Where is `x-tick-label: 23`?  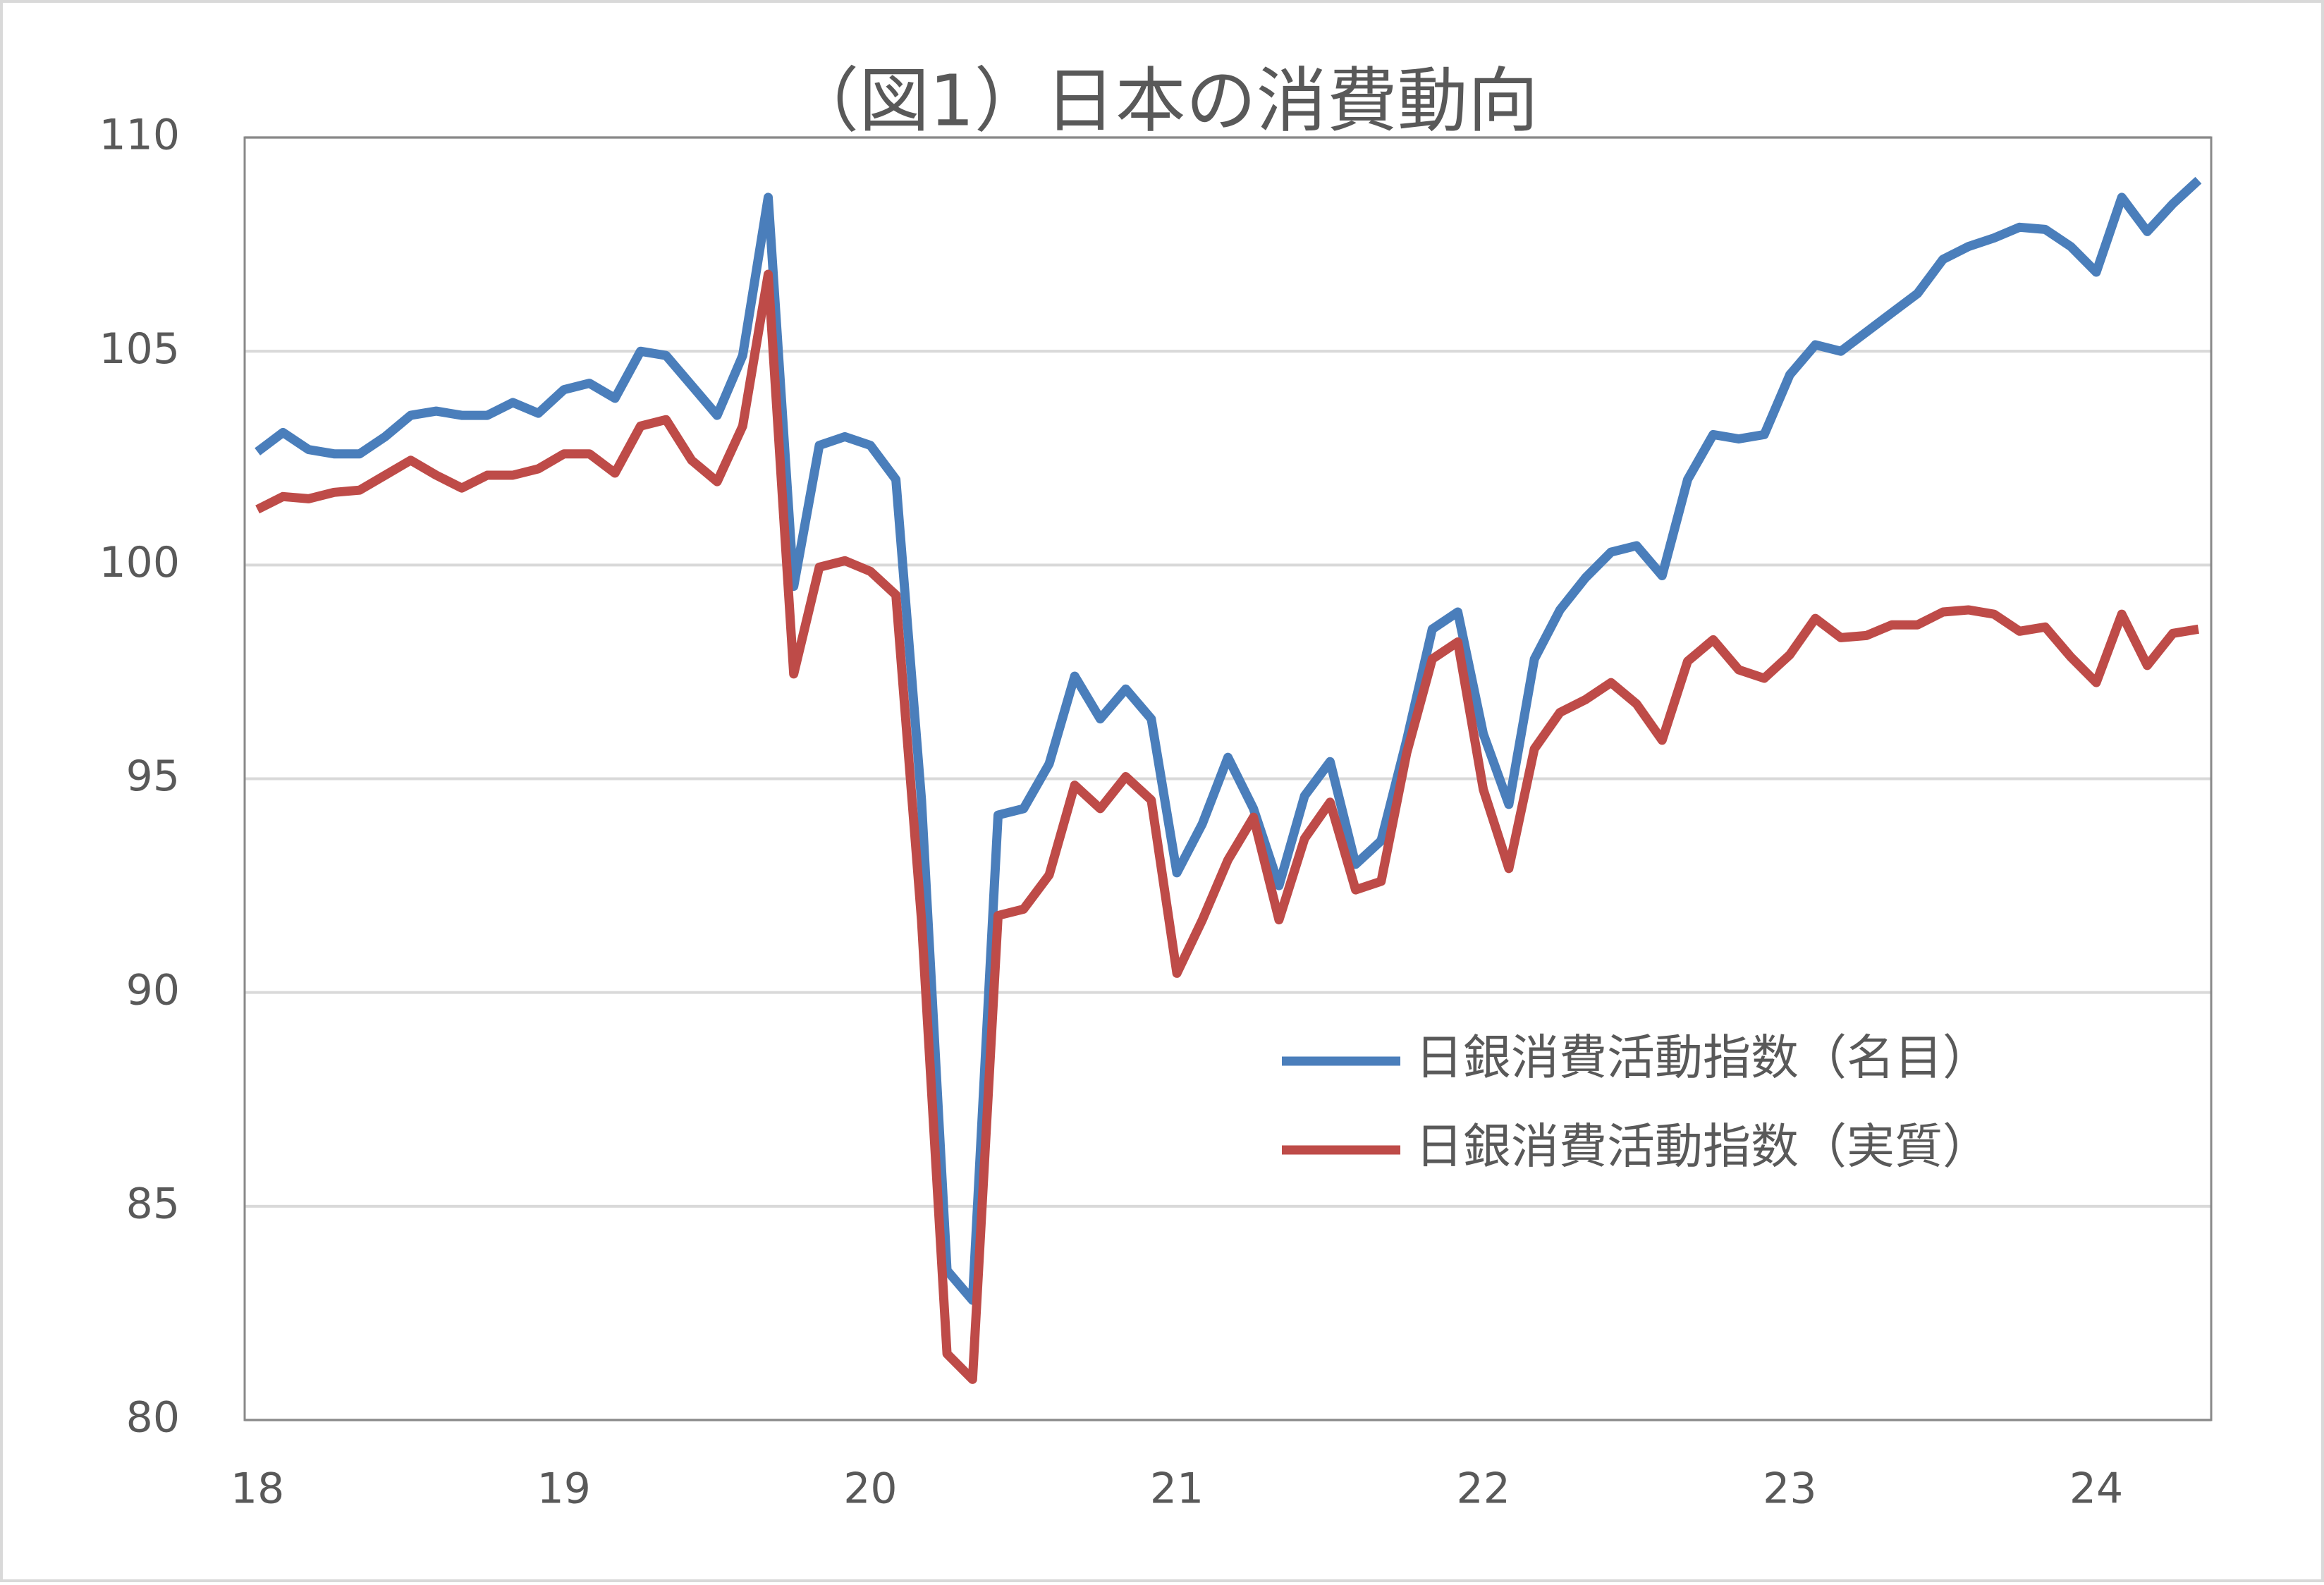
x-tick-label: 23 is located at coordinates (1789, 1489).